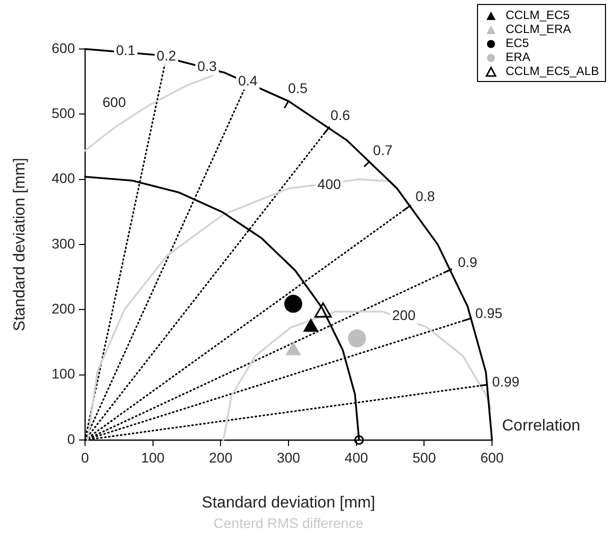 The image size is (610, 537). Describe the element at coordinates (517, 57) in the screenshot. I see `legend-label: ERA` at that location.